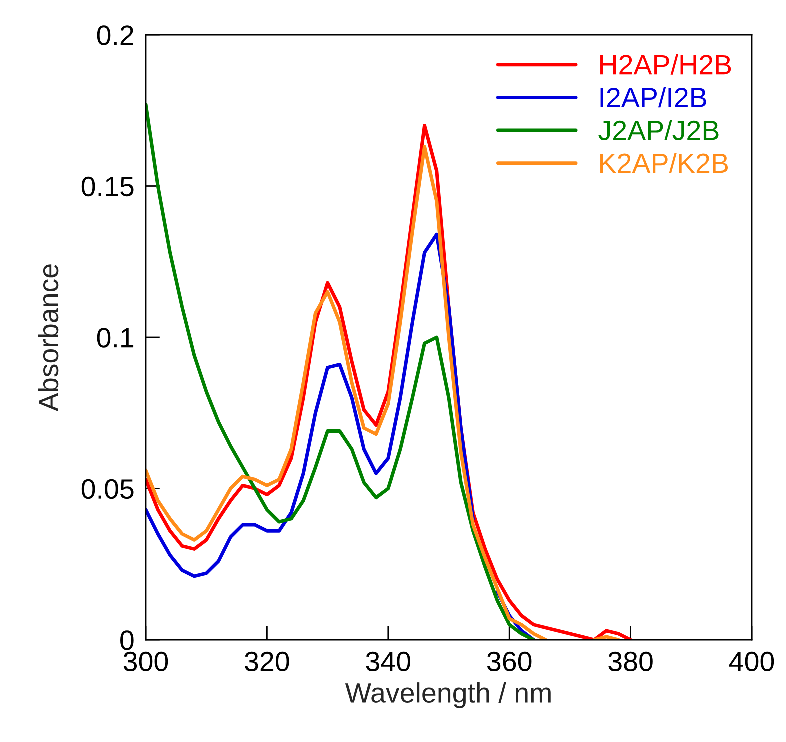  What do you see at coordinates (666, 64) in the screenshot?
I see `legend-label: H2AP/H2B` at bounding box center [666, 64].